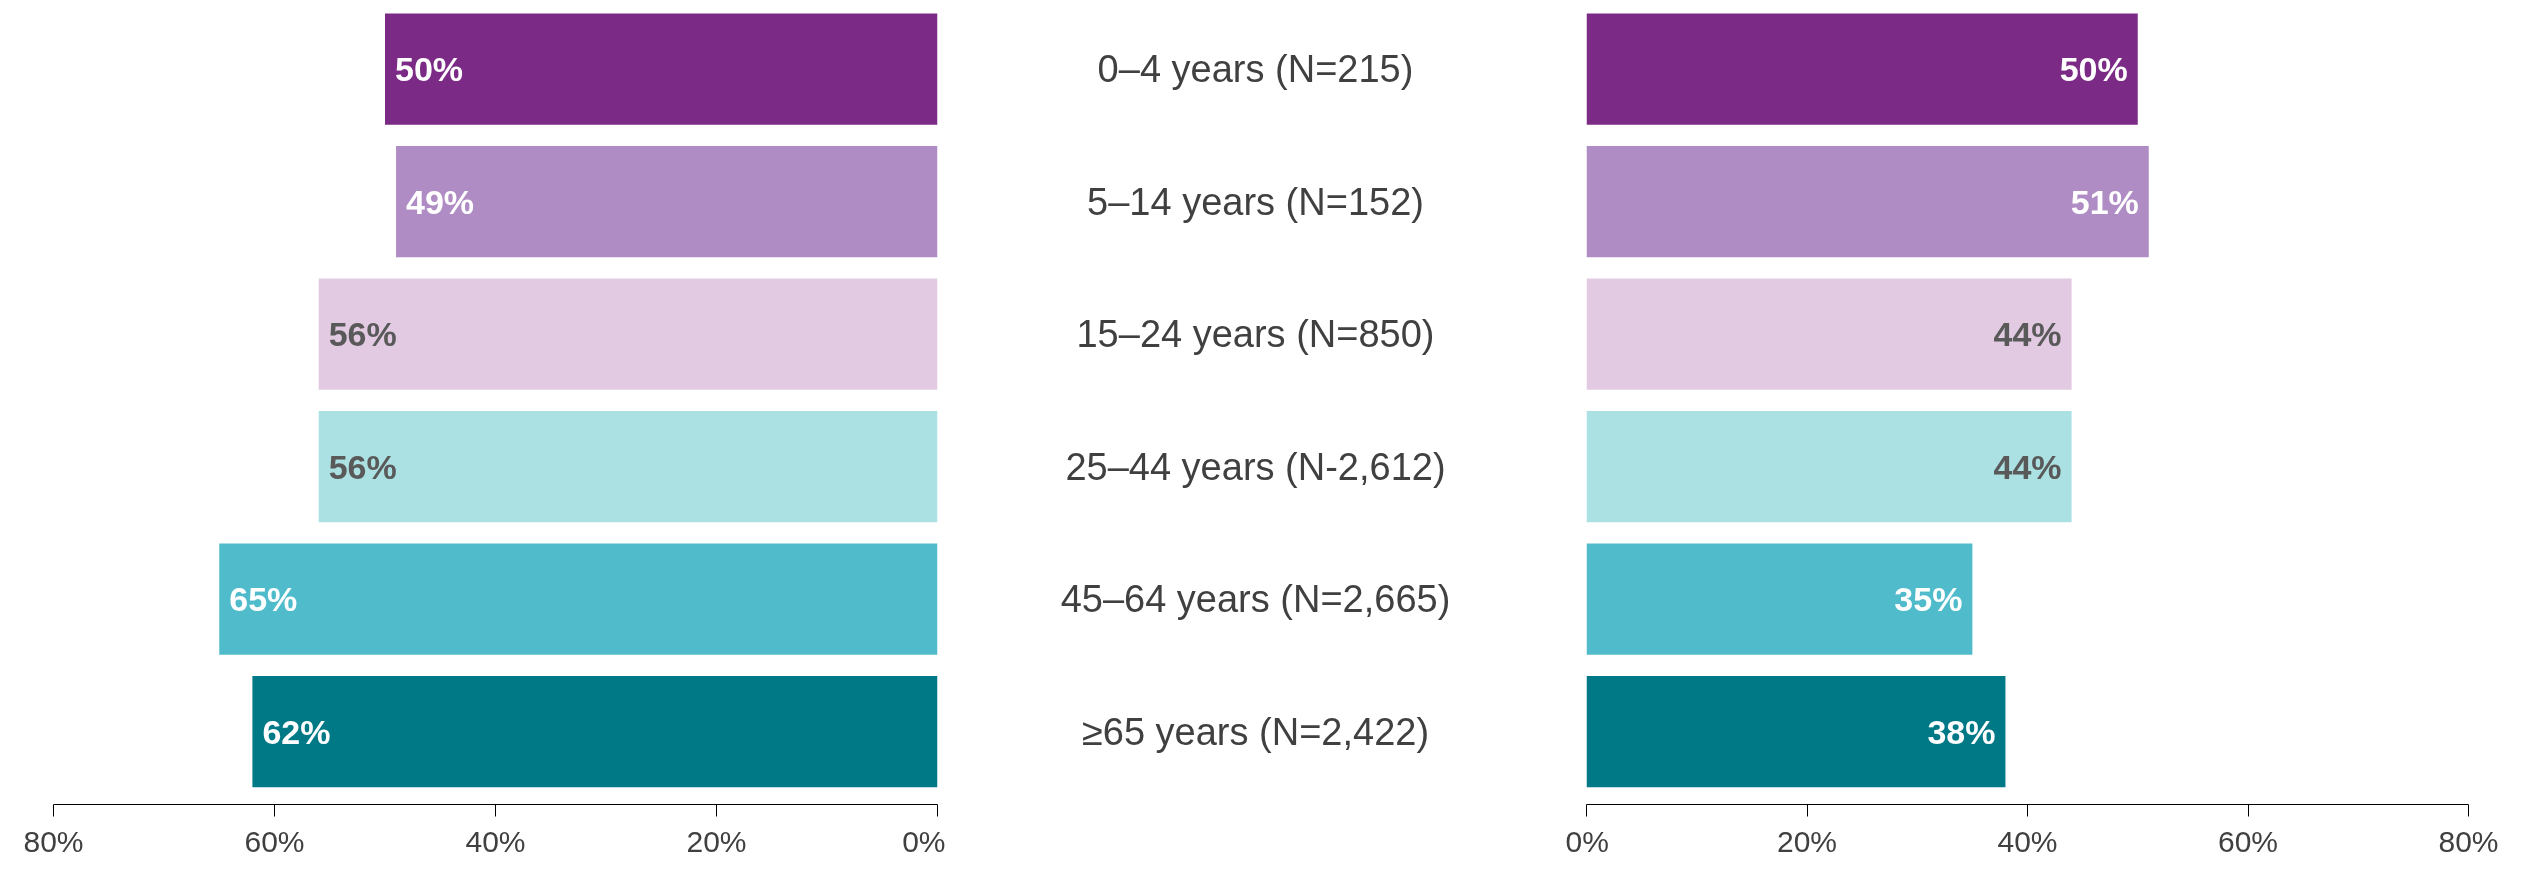  Describe the element at coordinates (1961, 731) in the screenshot. I see `data-label: 38%` at that location.